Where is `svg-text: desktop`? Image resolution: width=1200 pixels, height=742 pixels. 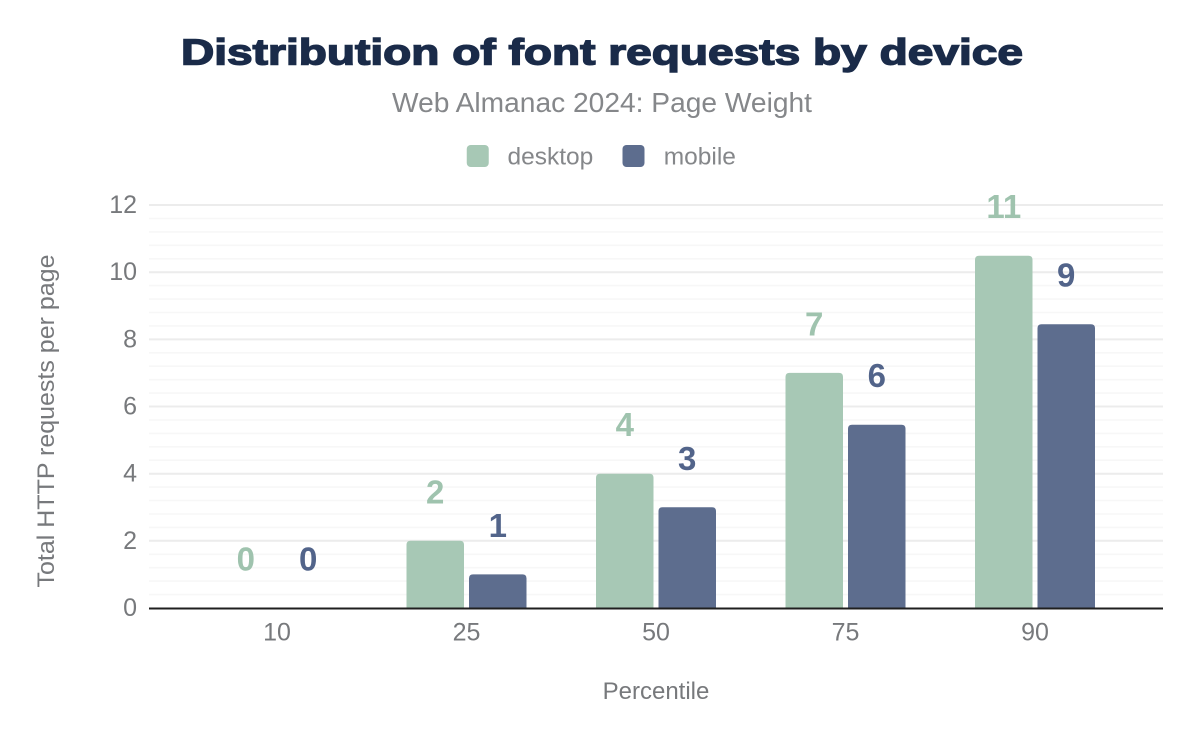 svg-text: desktop is located at coordinates (551, 157).